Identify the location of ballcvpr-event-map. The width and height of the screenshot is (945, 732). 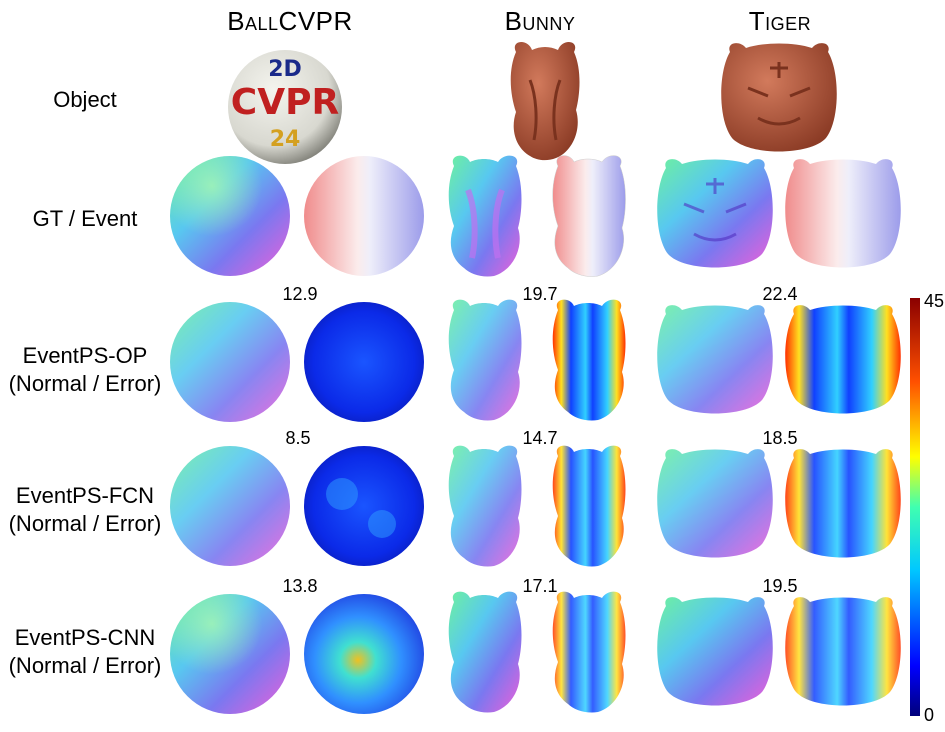
(364, 216).